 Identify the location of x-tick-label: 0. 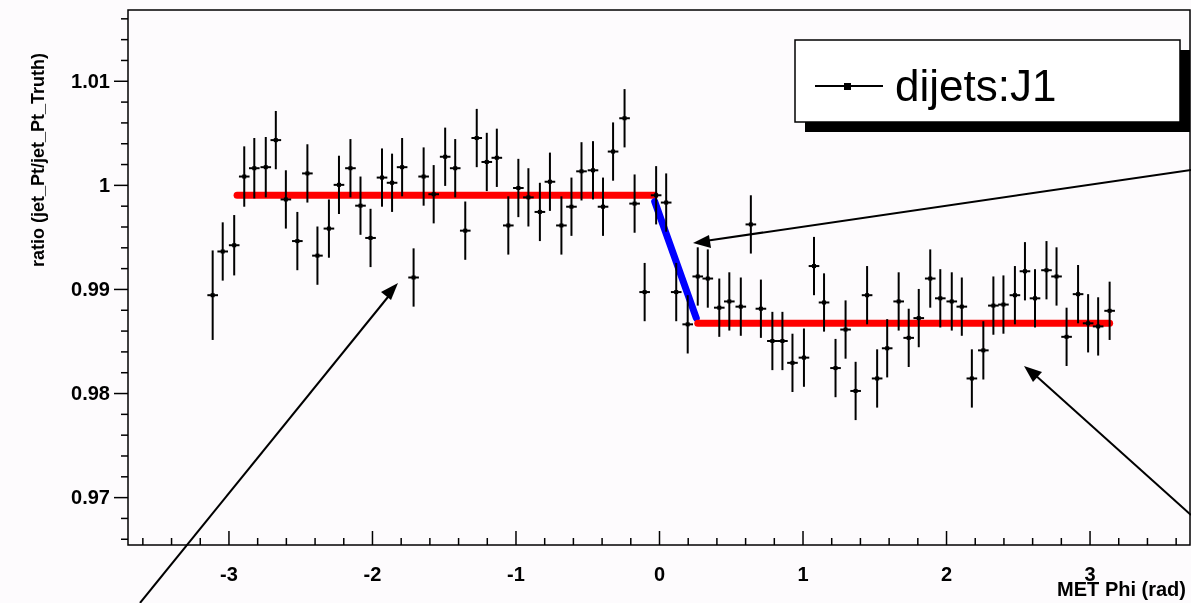
(659, 574).